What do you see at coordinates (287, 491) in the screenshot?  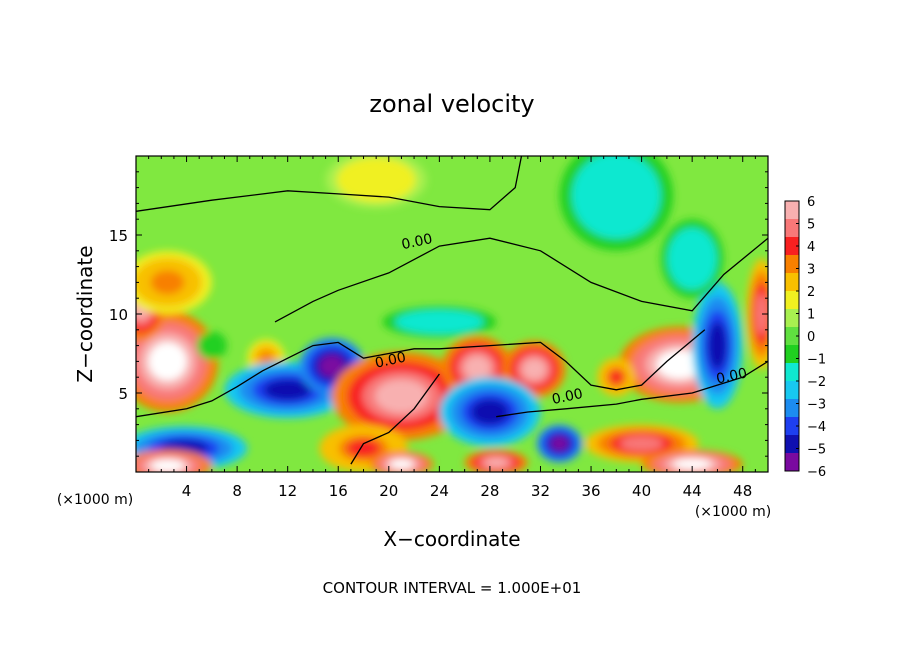 I see `x-tick-label: 12` at bounding box center [287, 491].